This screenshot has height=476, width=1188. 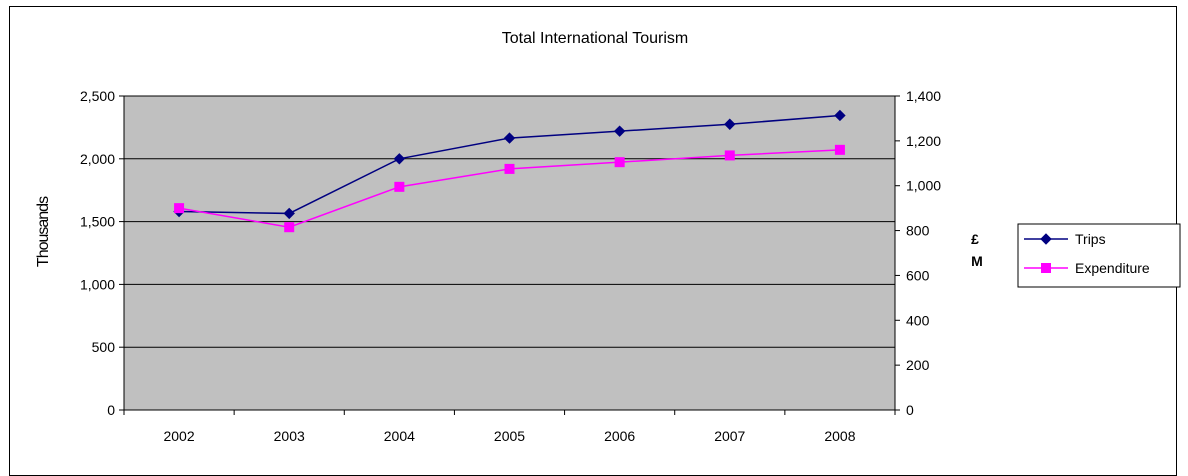 What do you see at coordinates (918, 365) in the screenshot?
I see `right-tick-label: 200` at bounding box center [918, 365].